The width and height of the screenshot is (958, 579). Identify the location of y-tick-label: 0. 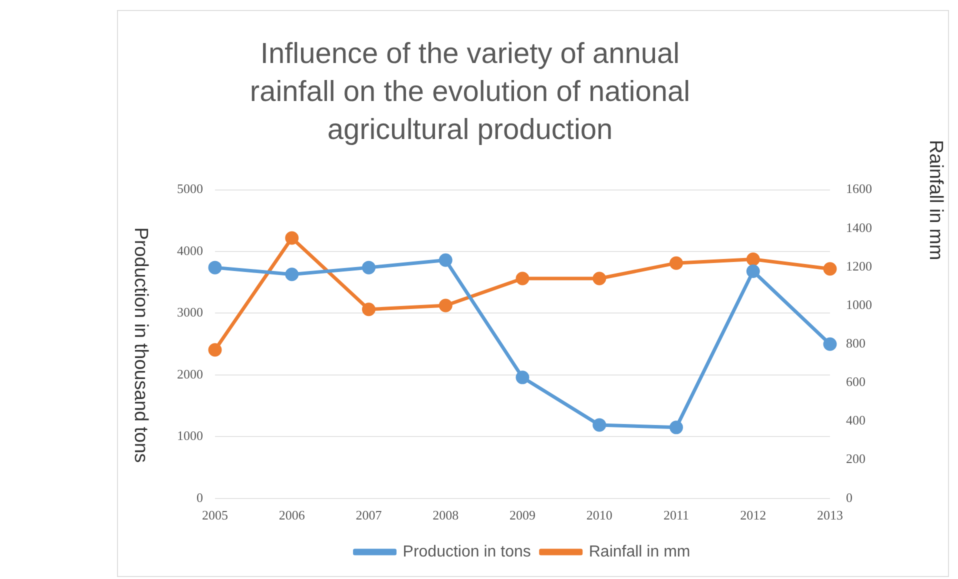
(199, 497).